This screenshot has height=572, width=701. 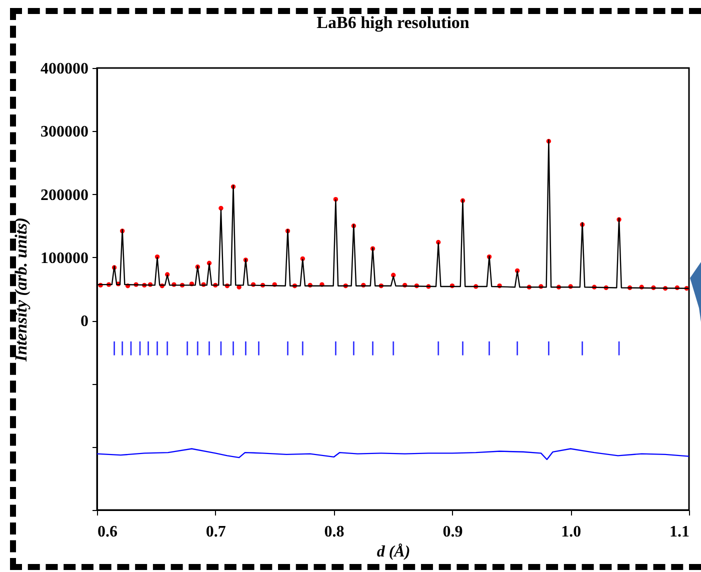 I want to click on x-tick-label: 1.1, so click(x=680, y=532).